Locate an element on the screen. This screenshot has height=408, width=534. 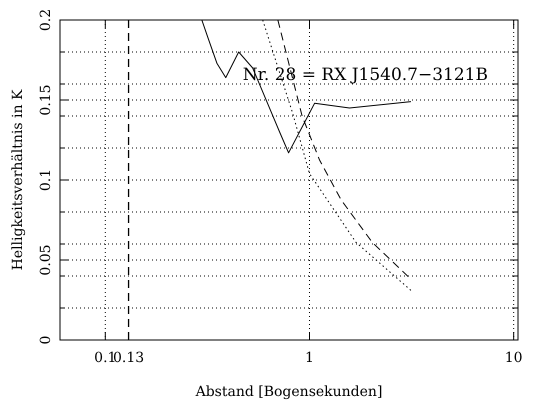
y-tick-label: 0.05 is located at coordinates (46, 260).